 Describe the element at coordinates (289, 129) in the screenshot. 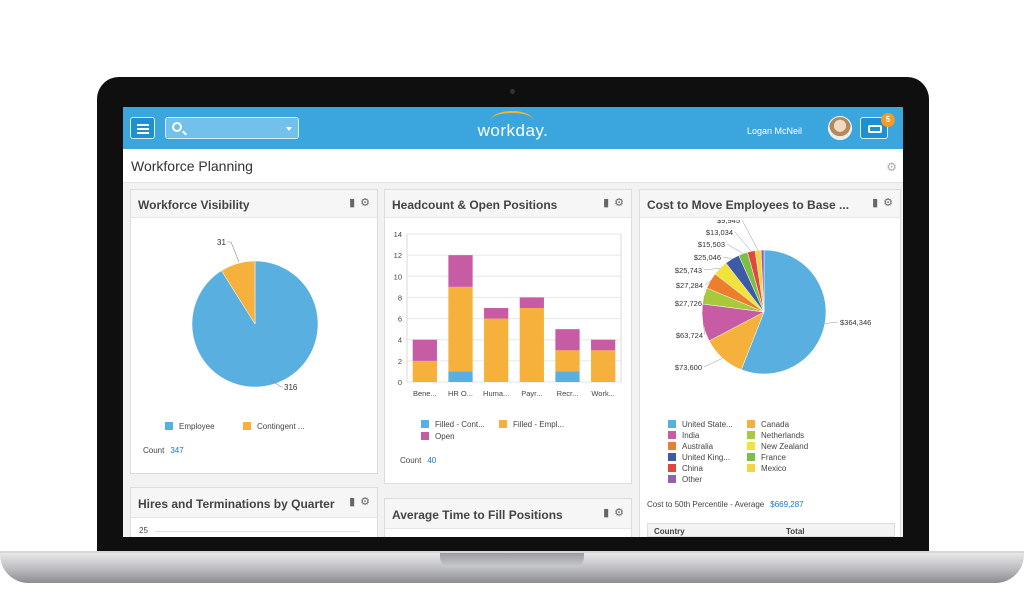

I see `chevron-down-icon` at that location.